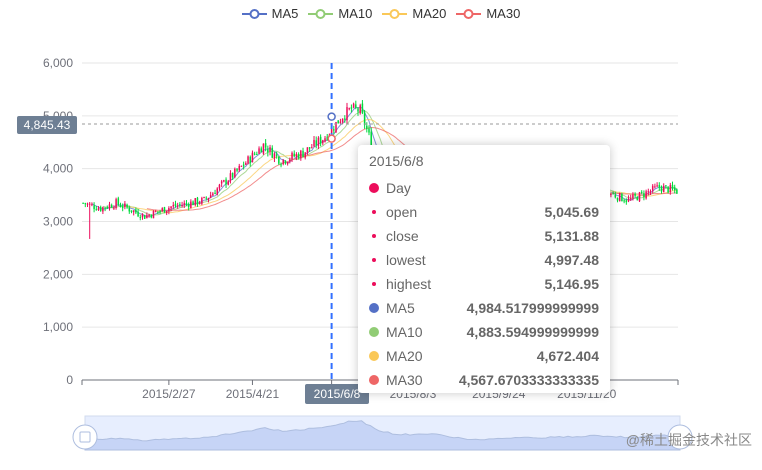 The height and width of the screenshot is (470, 762). Describe the element at coordinates (374, 188) in the screenshot. I see `series-marker-icon` at that location.